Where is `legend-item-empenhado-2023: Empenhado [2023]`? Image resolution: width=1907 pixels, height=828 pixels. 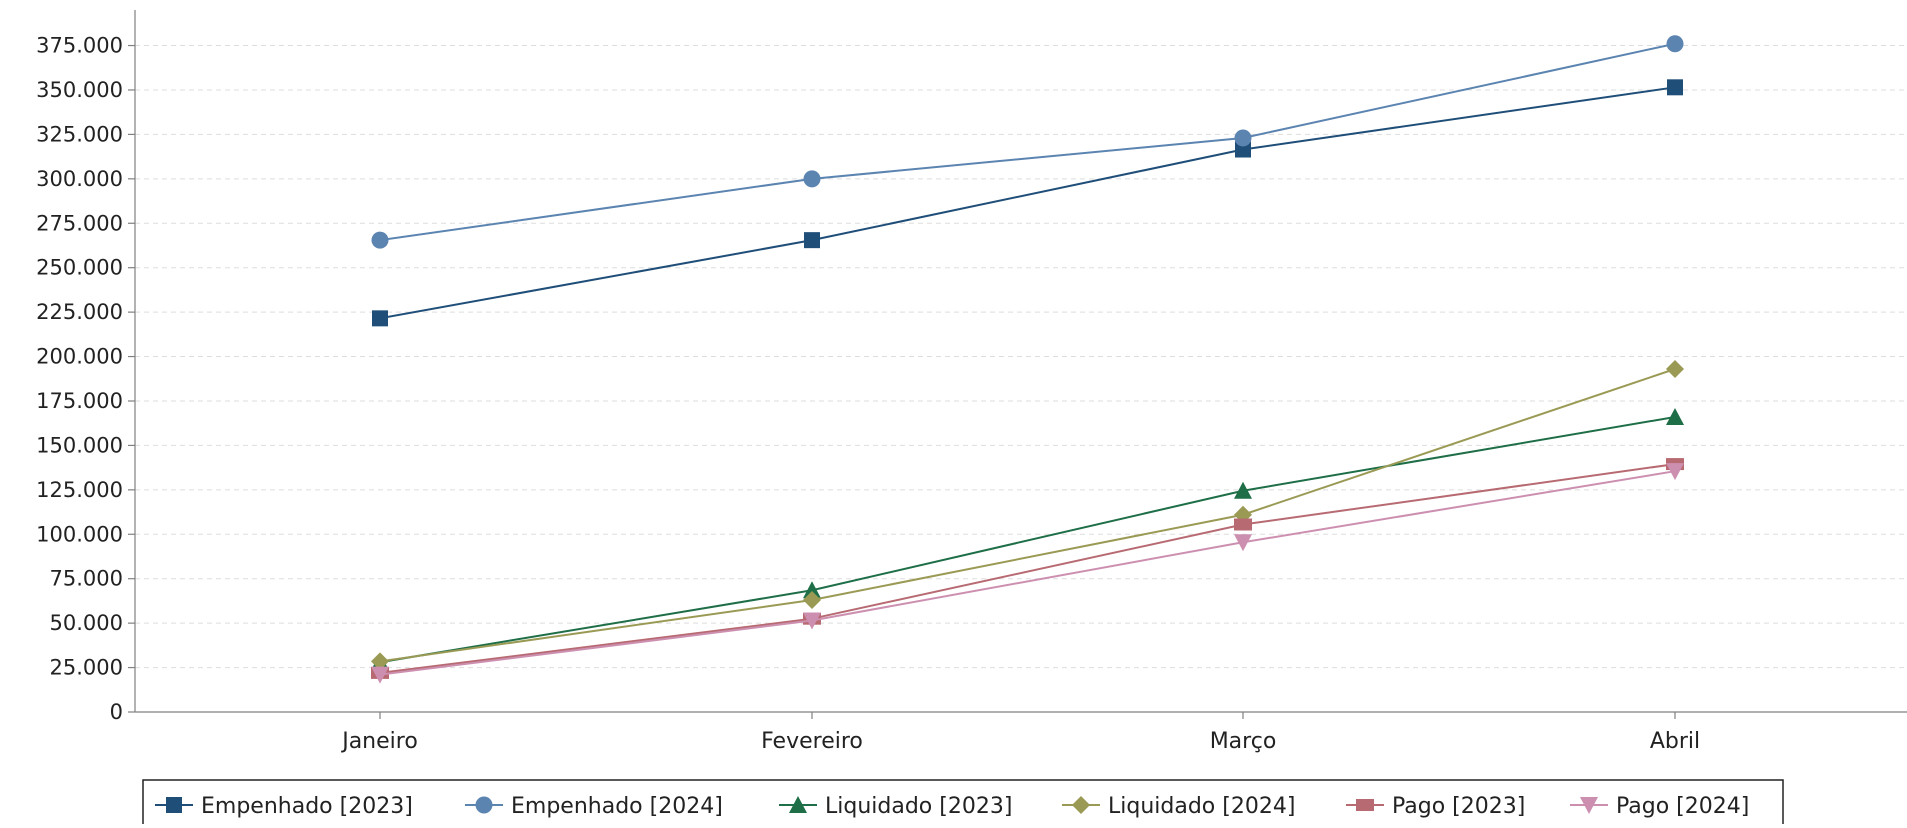 legend-item-empenhado-2023: Empenhado [2023] is located at coordinates (284, 806).